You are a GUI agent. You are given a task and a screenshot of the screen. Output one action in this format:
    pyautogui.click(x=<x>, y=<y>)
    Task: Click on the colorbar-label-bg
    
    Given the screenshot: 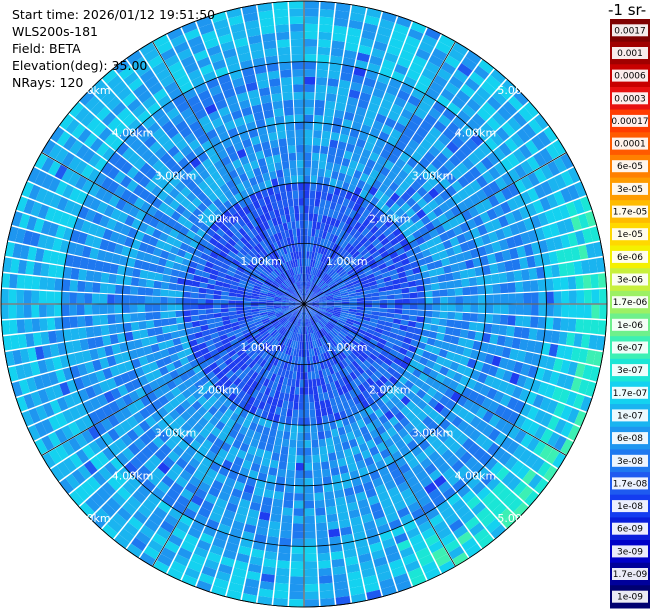 What is the action you would take?
    pyautogui.click(x=630, y=75)
    